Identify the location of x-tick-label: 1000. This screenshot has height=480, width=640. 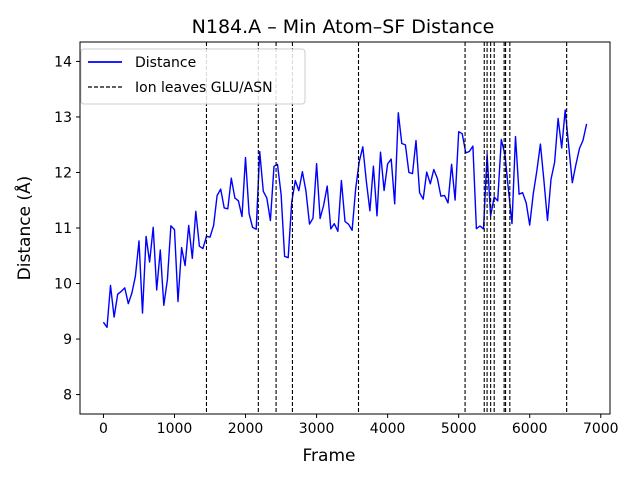
(175, 429).